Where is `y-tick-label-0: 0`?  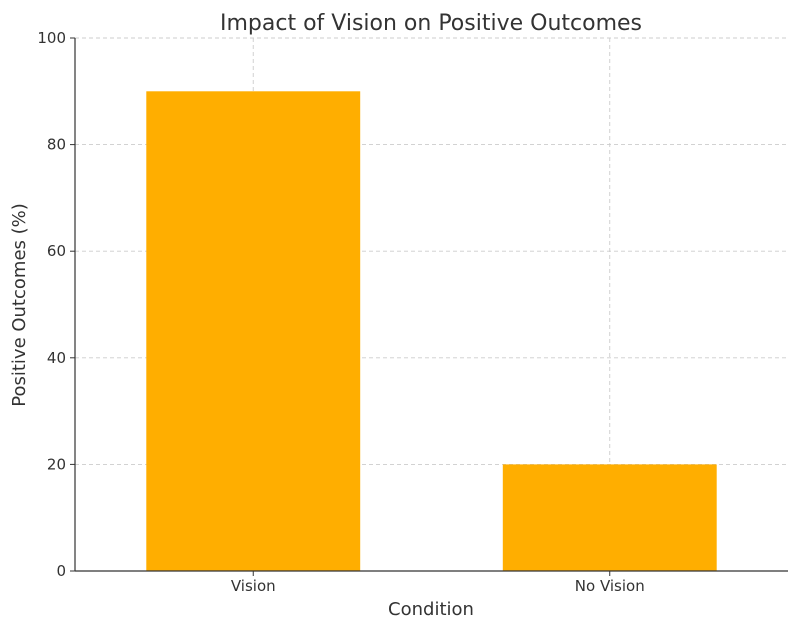
y-tick-label-0: 0 is located at coordinates (61, 571).